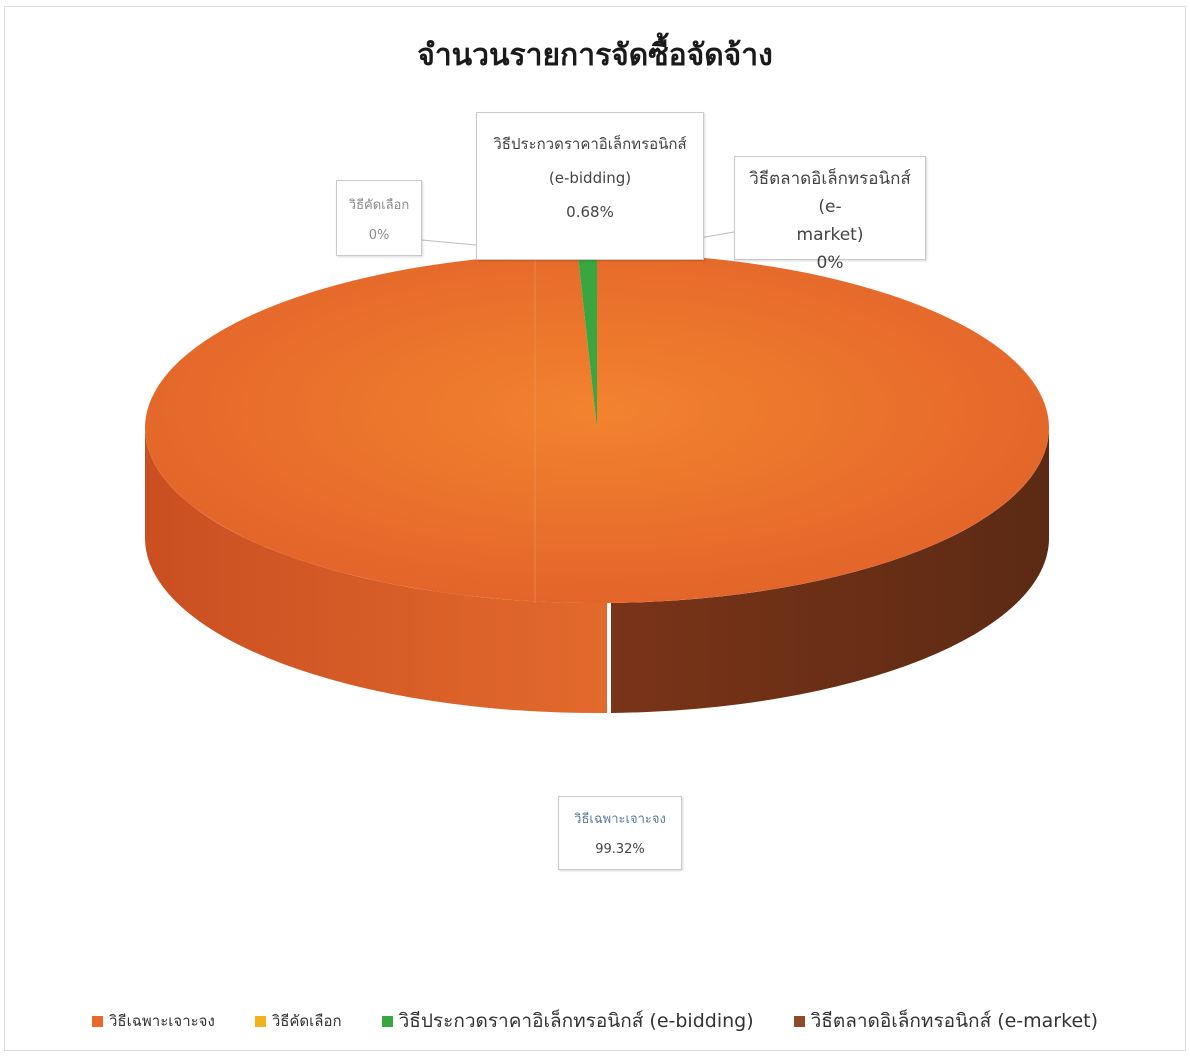 This screenshot has height=1057, width=1190. I want to click on chart-title: จำนวนรายการจัดซื้อจัดจ้าง, so click(595, 55).